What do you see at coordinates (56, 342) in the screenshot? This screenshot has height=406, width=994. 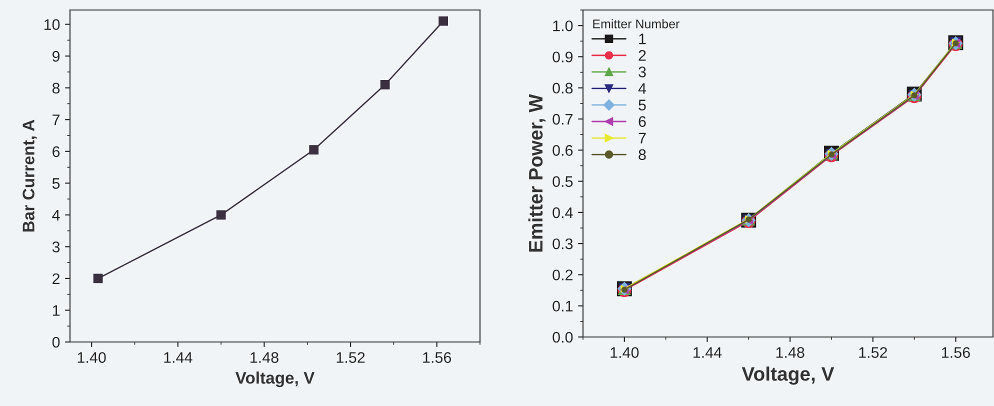 I see `y-tick-label: 0` at bounding box center [56, 342].